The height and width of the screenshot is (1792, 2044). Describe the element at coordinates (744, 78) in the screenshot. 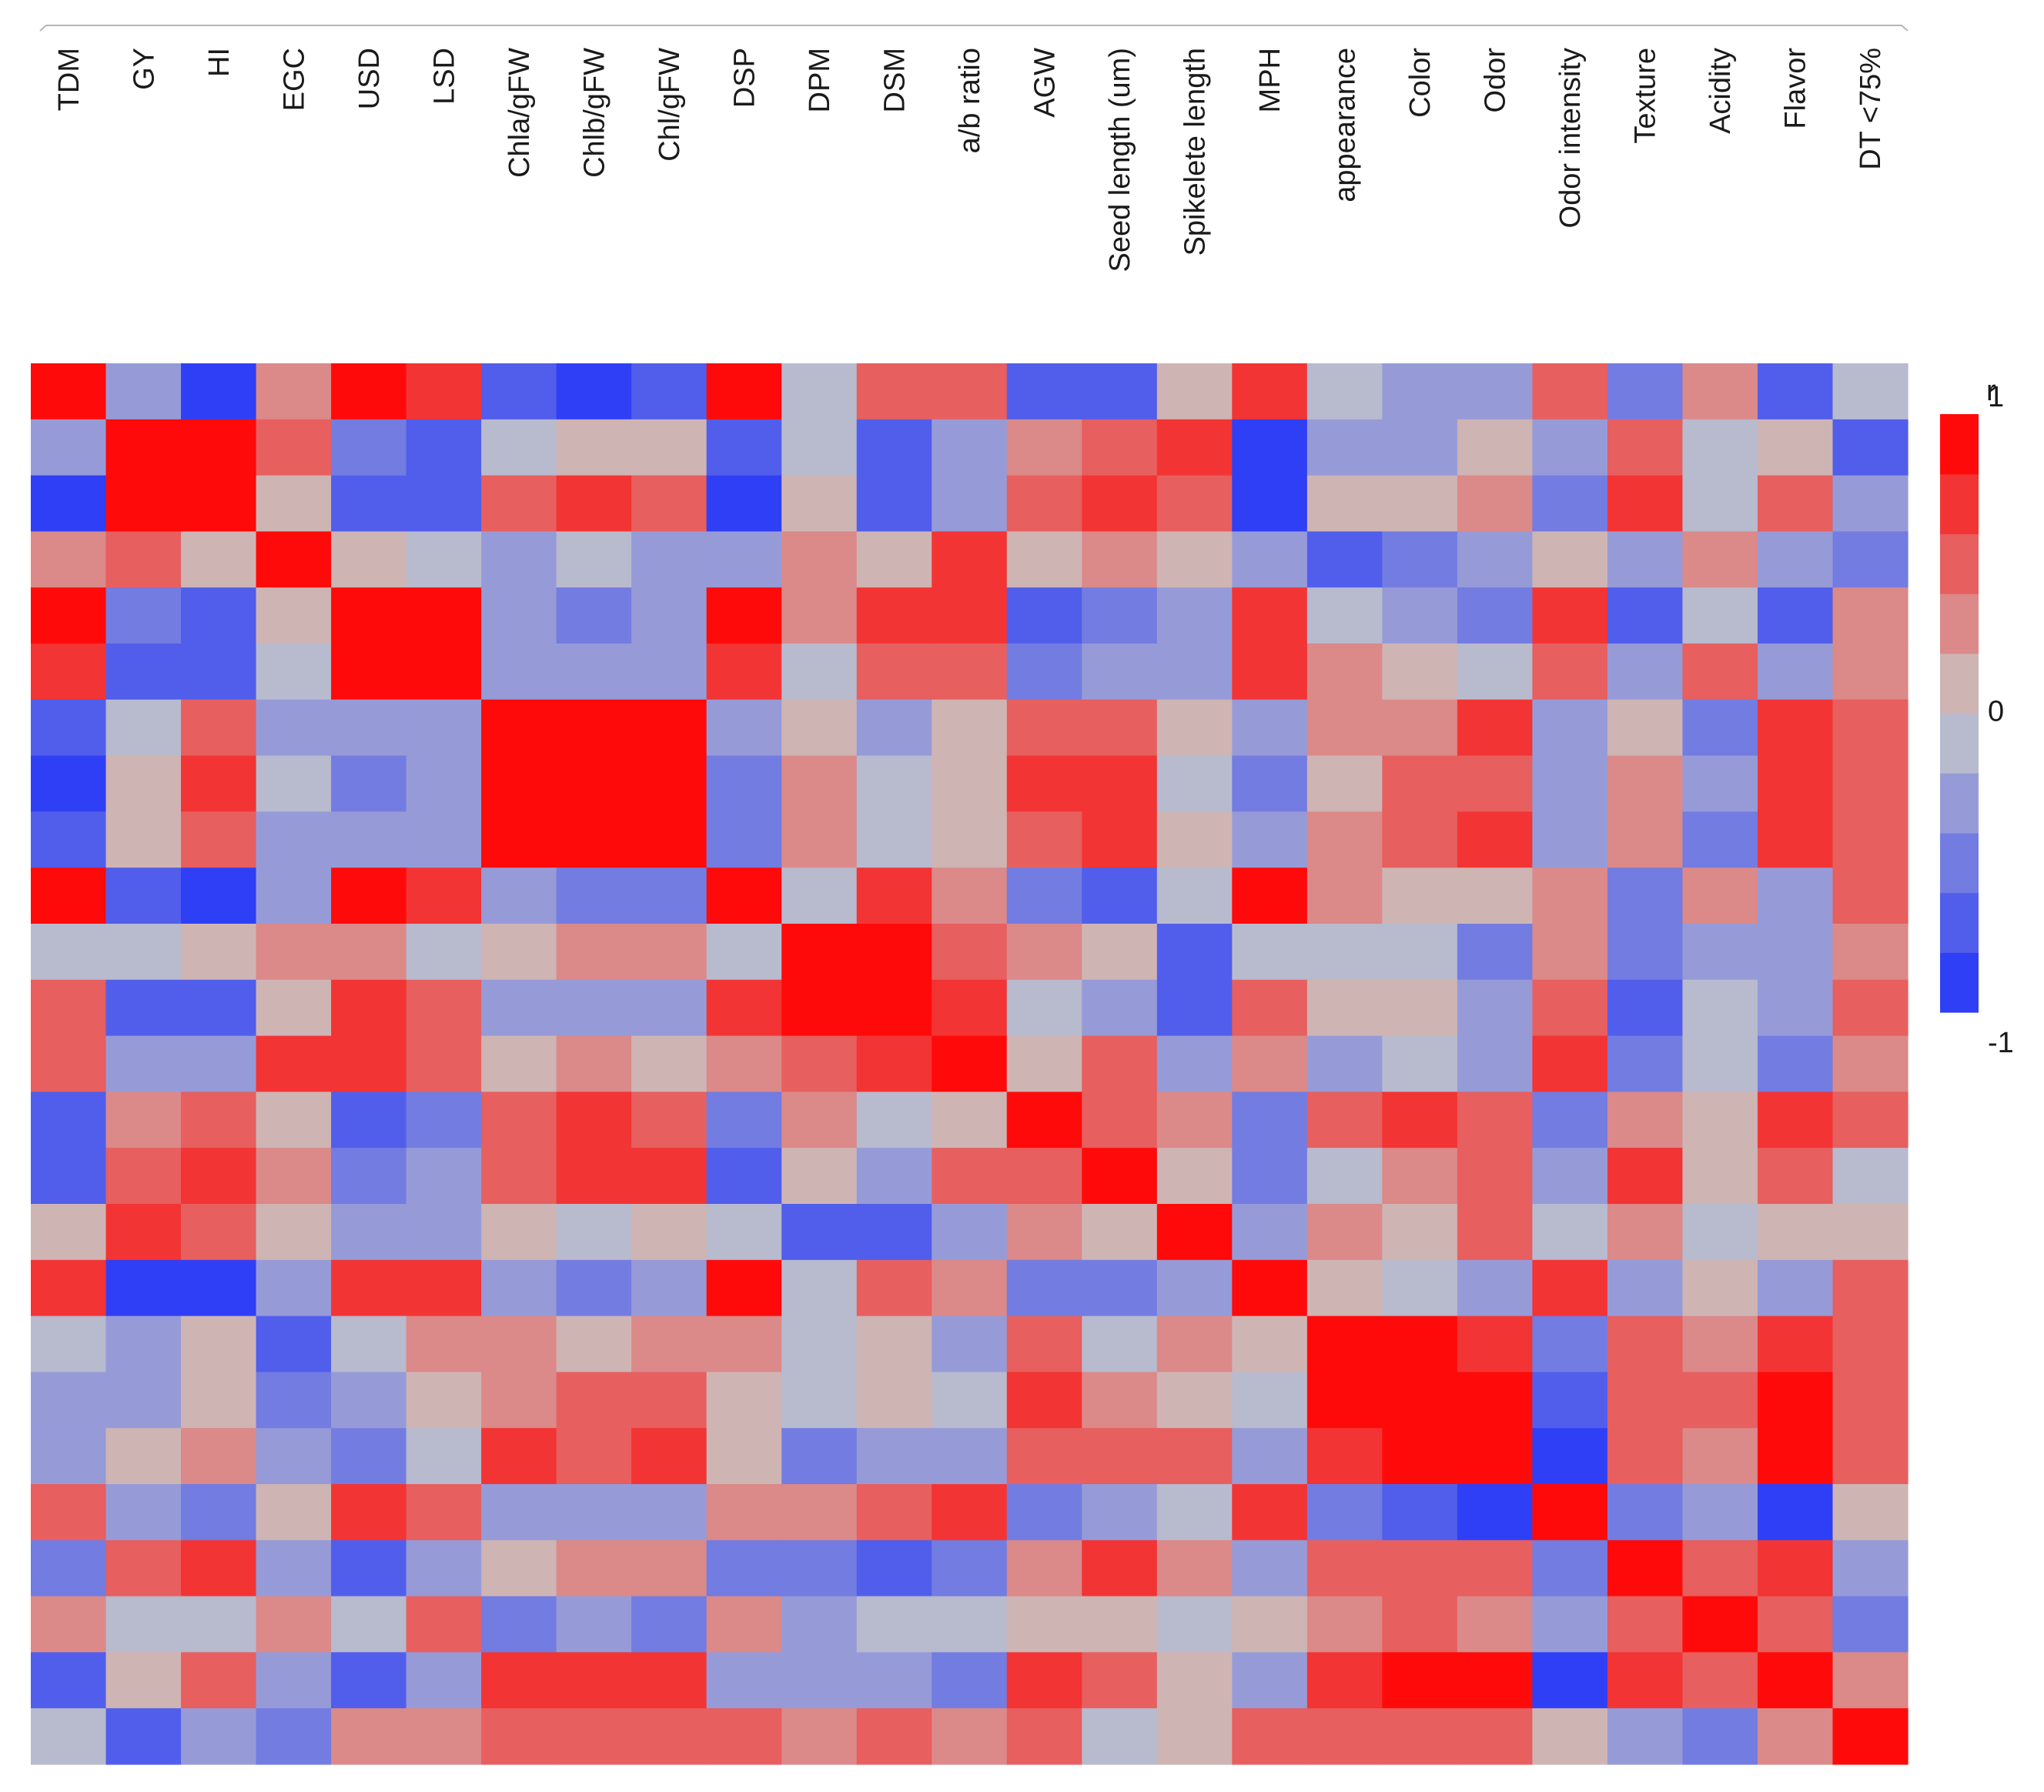

I see `column-label: DSP` at that location.